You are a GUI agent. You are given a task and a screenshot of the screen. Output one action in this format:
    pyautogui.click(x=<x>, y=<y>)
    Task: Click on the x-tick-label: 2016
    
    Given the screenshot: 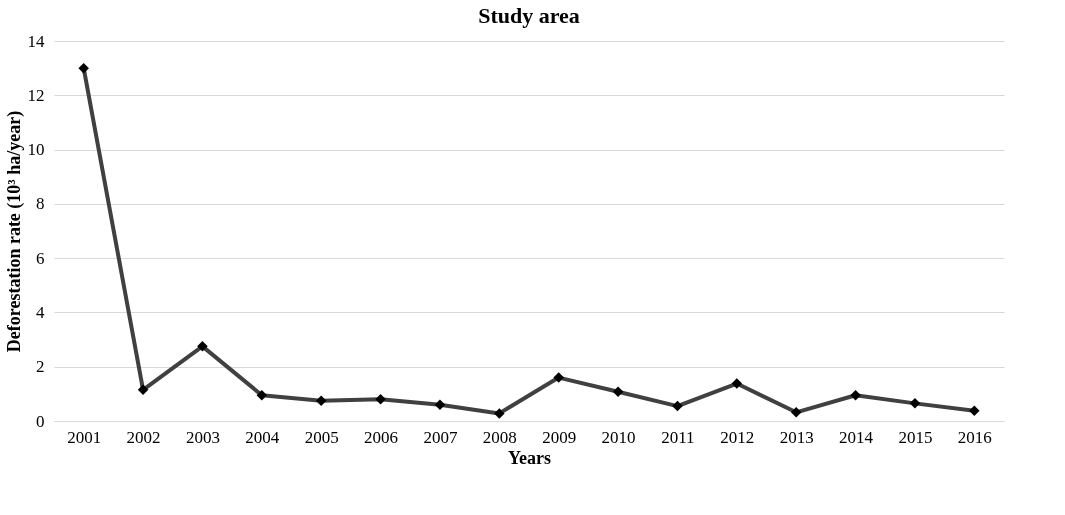 What is the action you would take?
    pyautogui.click(x=974, y=437)
    